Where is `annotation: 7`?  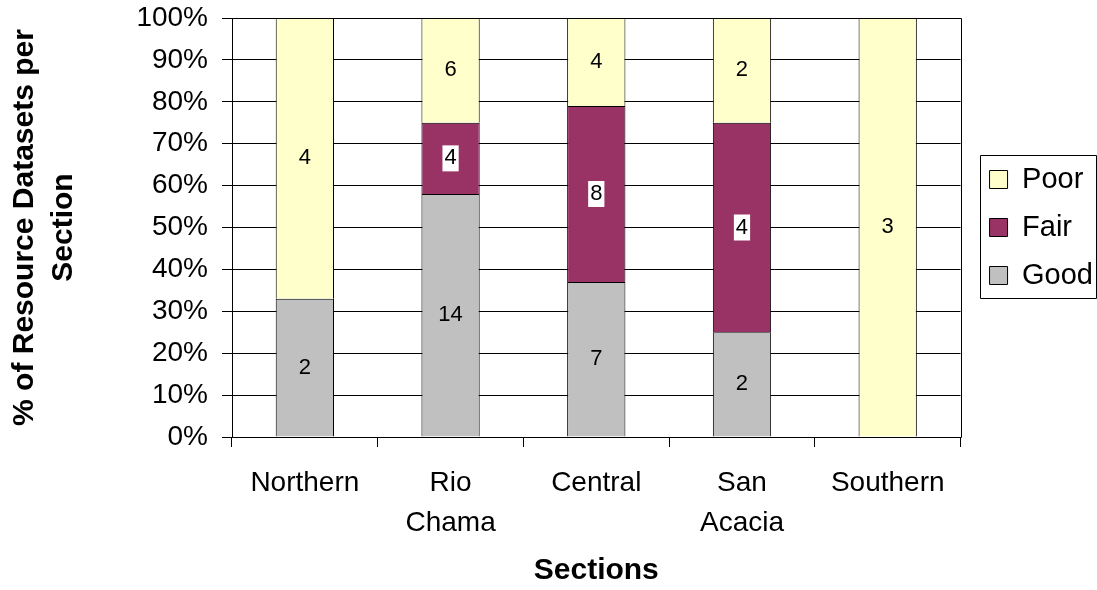
annotation: 7 is located at coordinates (596, 358).